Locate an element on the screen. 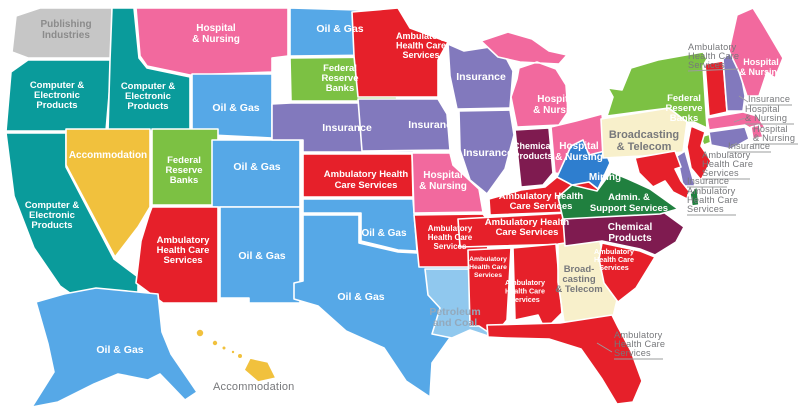 The image size is (800, 409). label-montana: Hospital & Nursing is located at coordinates (216, 34).